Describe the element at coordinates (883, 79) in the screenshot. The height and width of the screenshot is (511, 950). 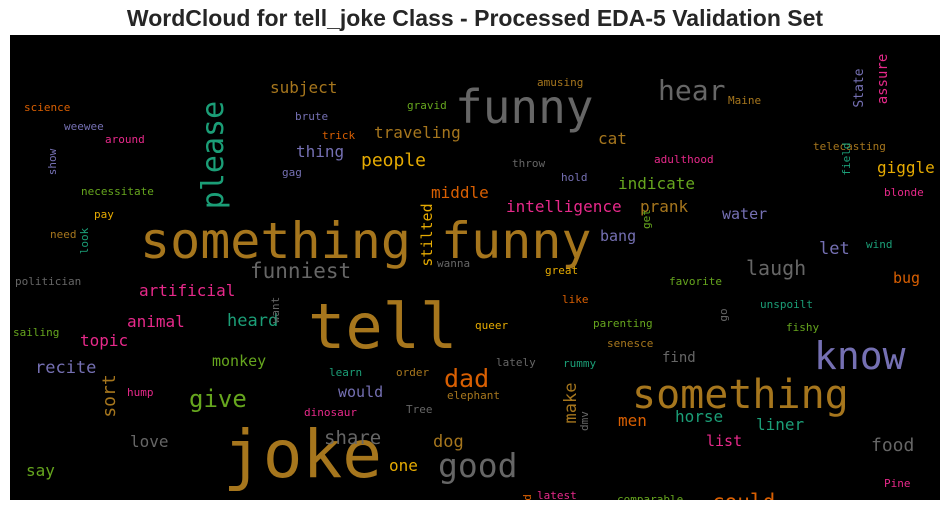
I see `word-assure: assure` at that location.